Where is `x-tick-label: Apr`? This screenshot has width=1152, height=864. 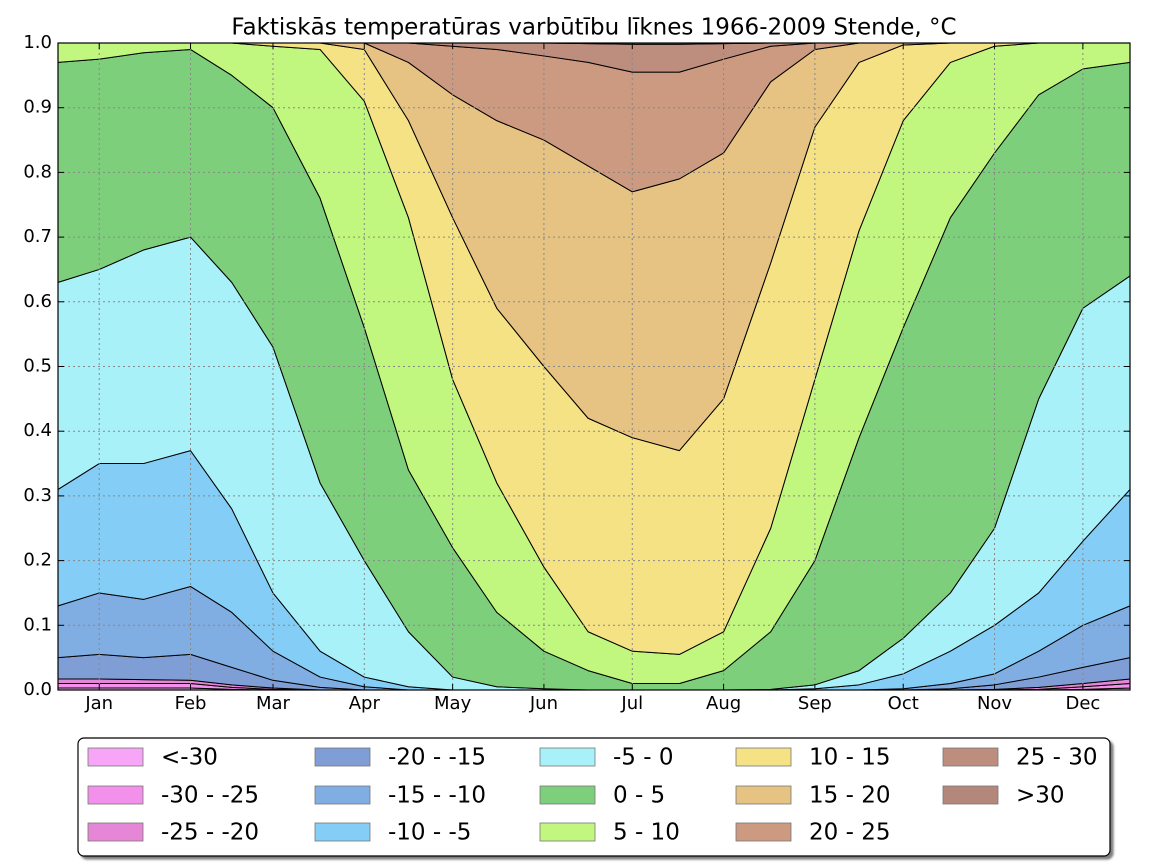
x-tick-label: Apr is located at coordinates (365, 703).